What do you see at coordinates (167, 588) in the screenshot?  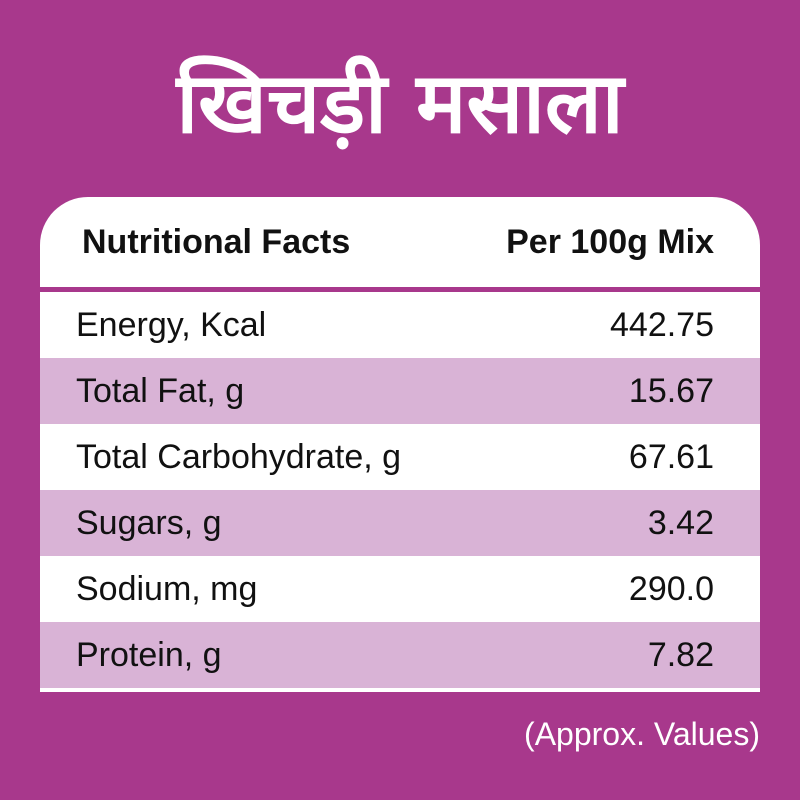 I see `row-label: Sodium, mg` at bounding box center [167, 588].